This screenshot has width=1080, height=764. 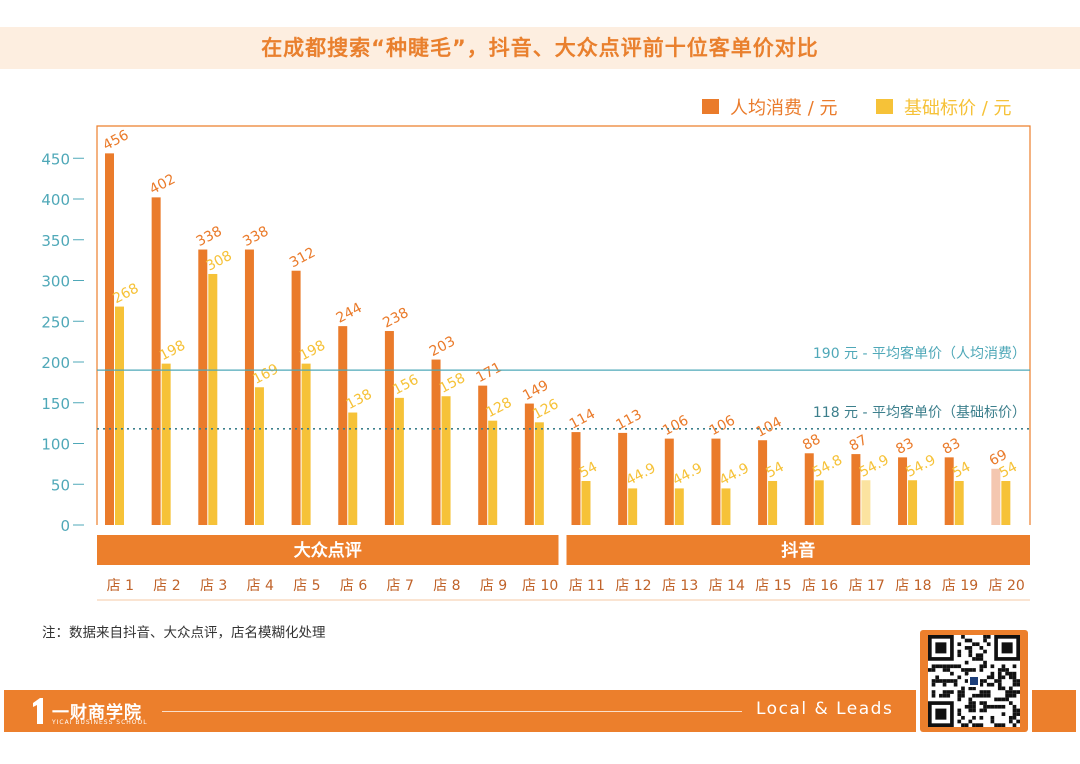 What do you see at coordinates (446, 586) in the screenshot?
I see `x-tick-label: 店 8` at bounding box center [446, 586].